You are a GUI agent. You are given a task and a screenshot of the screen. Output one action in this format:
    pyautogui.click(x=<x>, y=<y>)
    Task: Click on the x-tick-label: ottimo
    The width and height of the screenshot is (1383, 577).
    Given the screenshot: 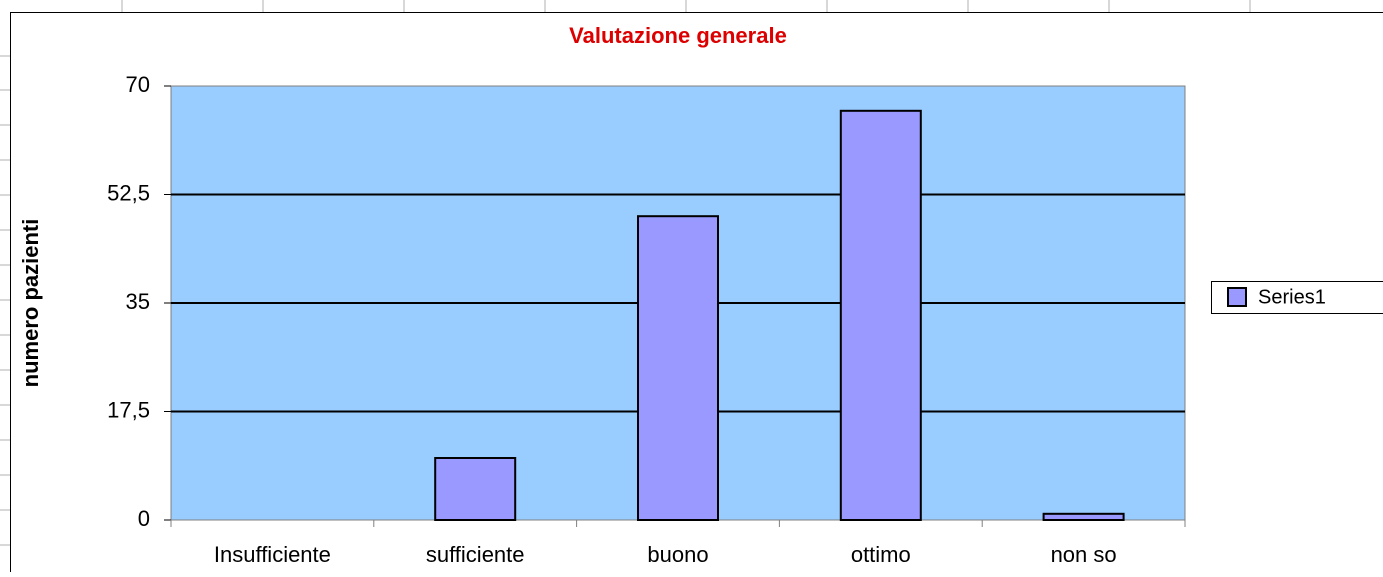 What is the action you would take?
    pyautogui.click(x=881, y=554)
    